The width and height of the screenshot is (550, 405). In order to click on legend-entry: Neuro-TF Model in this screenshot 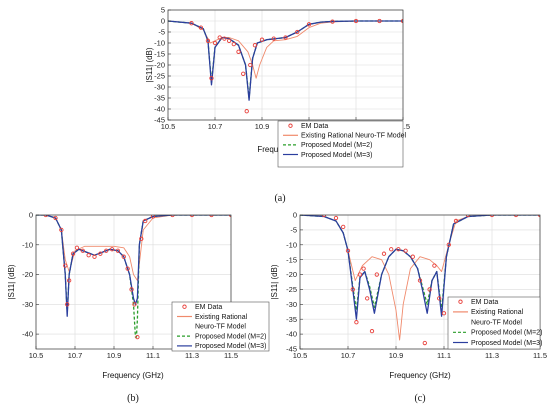, I will do `click(496, 322)`.